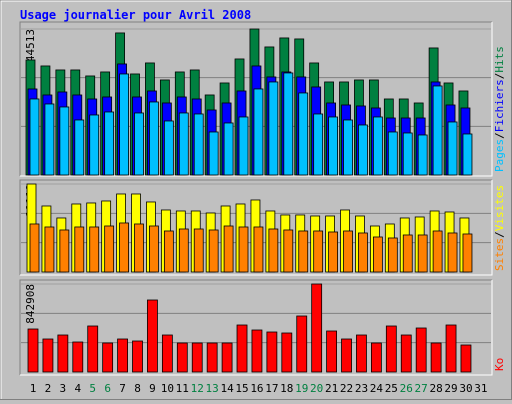 The image size is (512, 404). Describe the element at coordinates (406, 388) in the screenshot. I see `x-tick-label: 26` at that location.